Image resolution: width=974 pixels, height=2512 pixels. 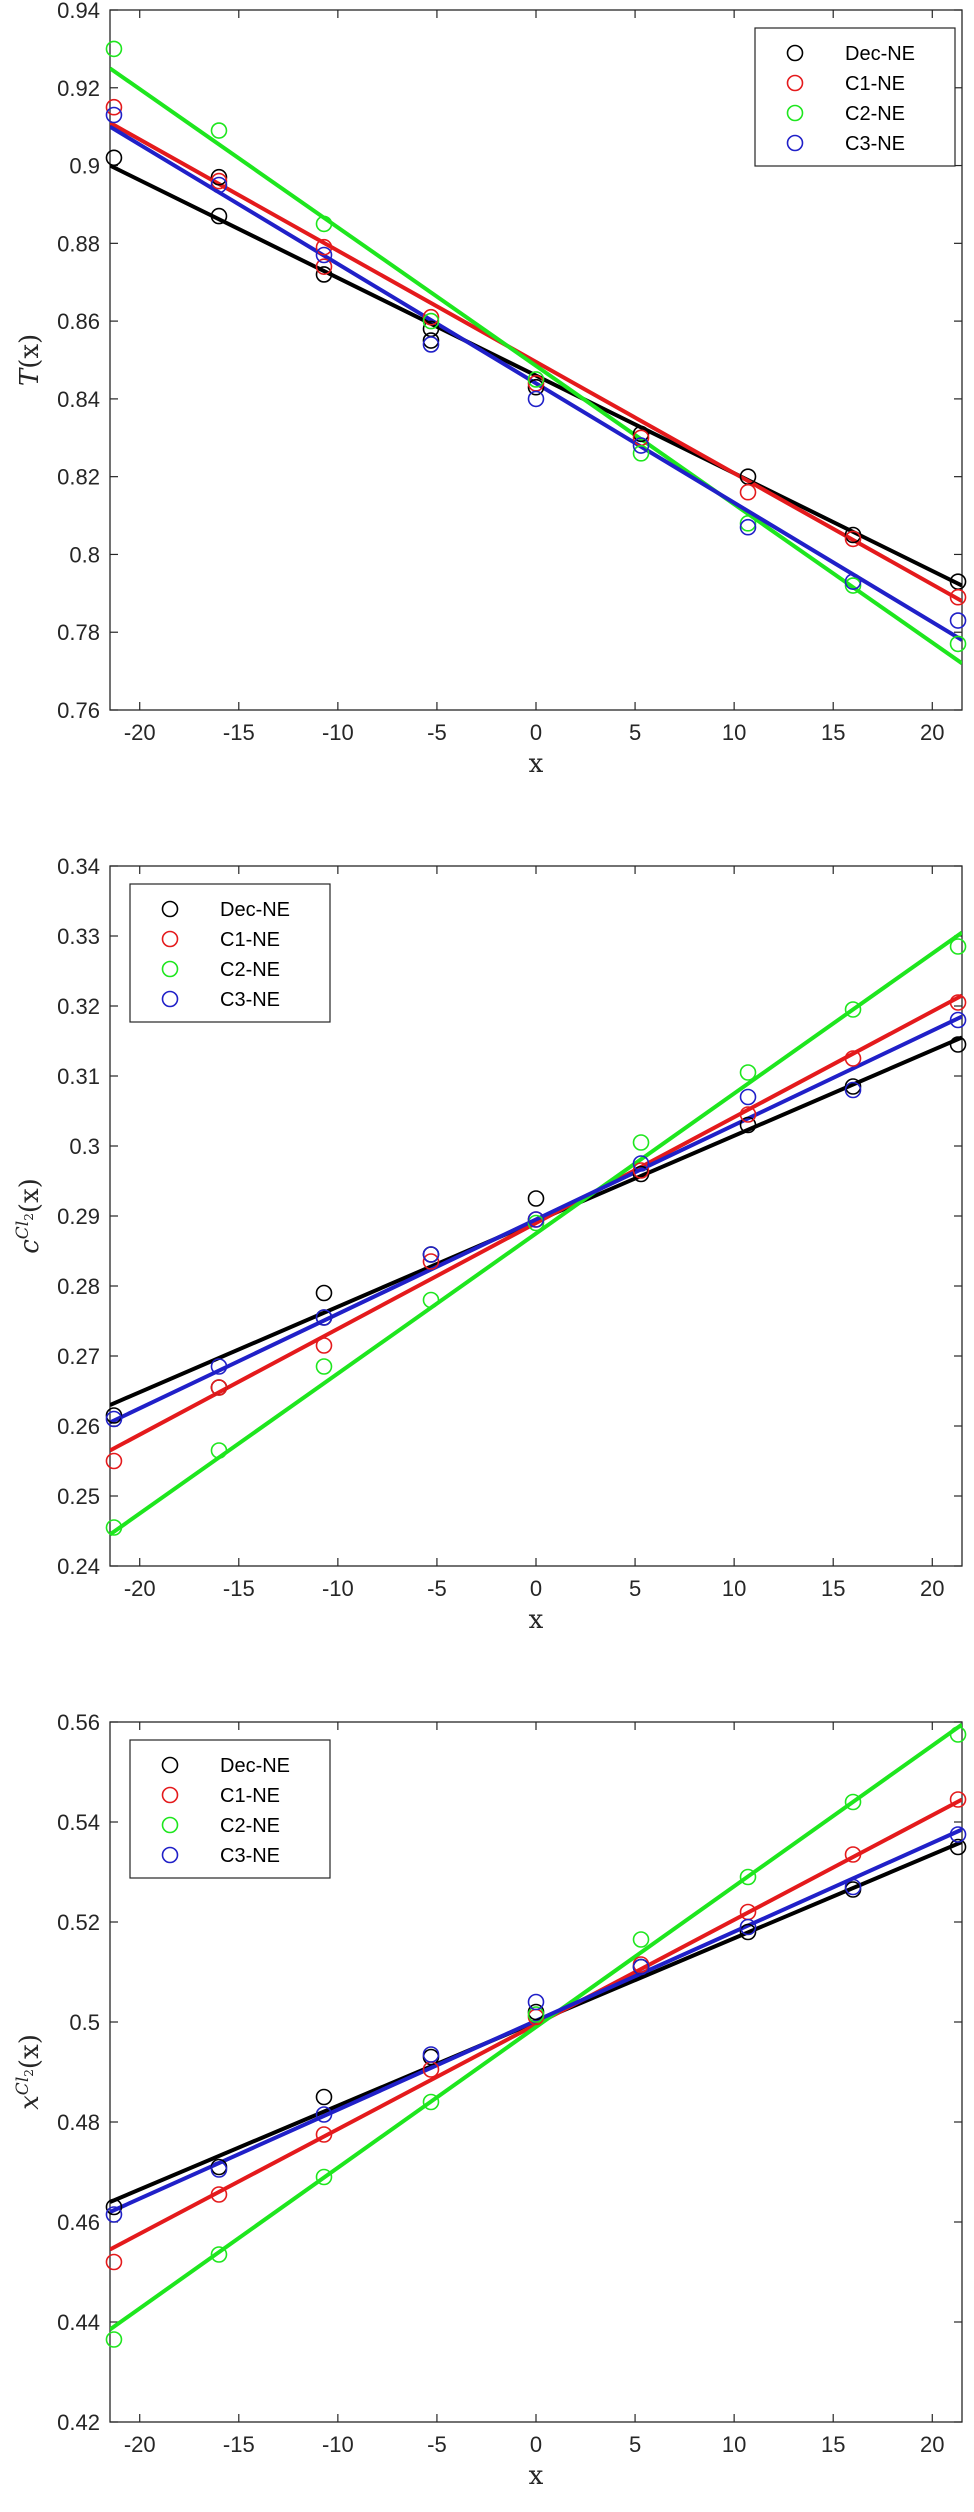 What do you see at coordinates (250, 1826) in the screenshot?
I see `legend-label: C2-NE` at bounding box center [250, 1826].